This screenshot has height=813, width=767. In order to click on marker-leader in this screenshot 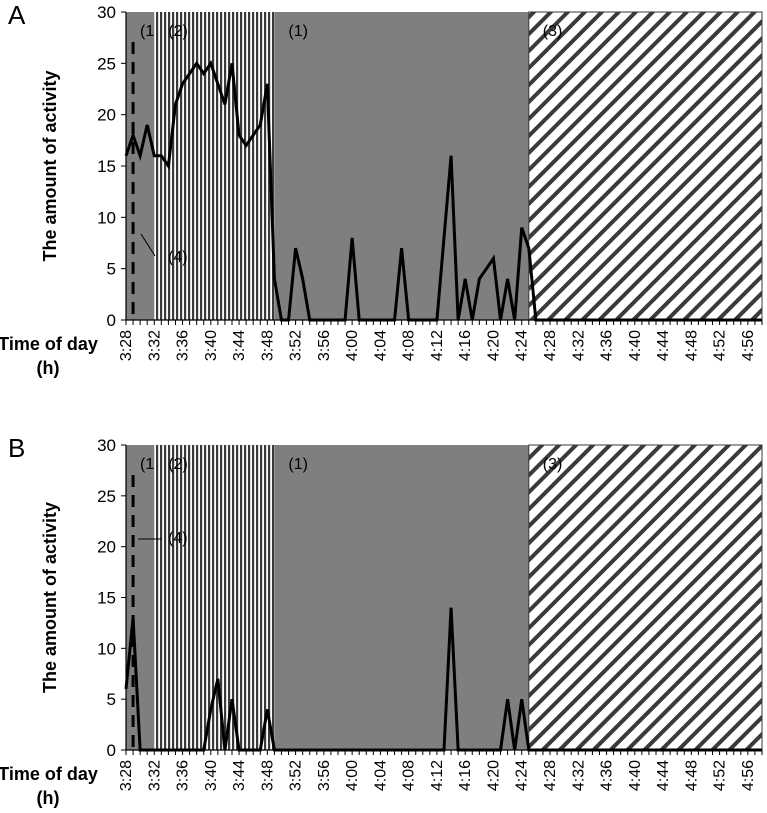, I will do `click(148, 245)`.